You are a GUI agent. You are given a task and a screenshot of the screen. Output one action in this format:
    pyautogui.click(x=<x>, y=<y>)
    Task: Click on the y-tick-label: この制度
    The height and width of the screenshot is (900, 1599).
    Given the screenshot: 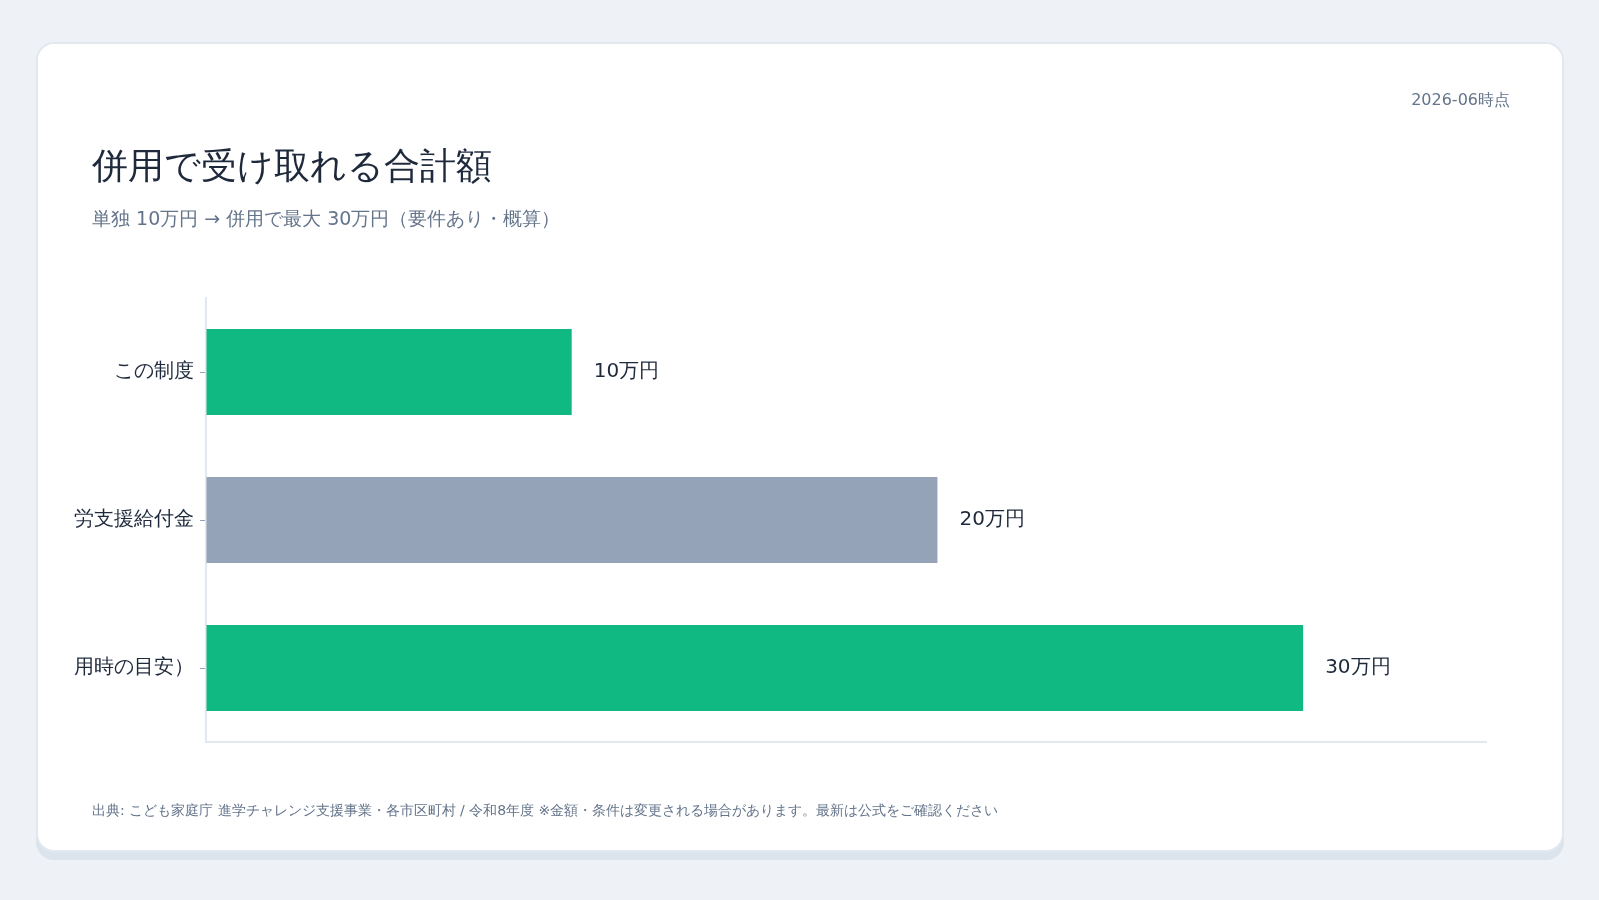 What is the action you would take?
    pyautogui.click(x=154, y=370)
    